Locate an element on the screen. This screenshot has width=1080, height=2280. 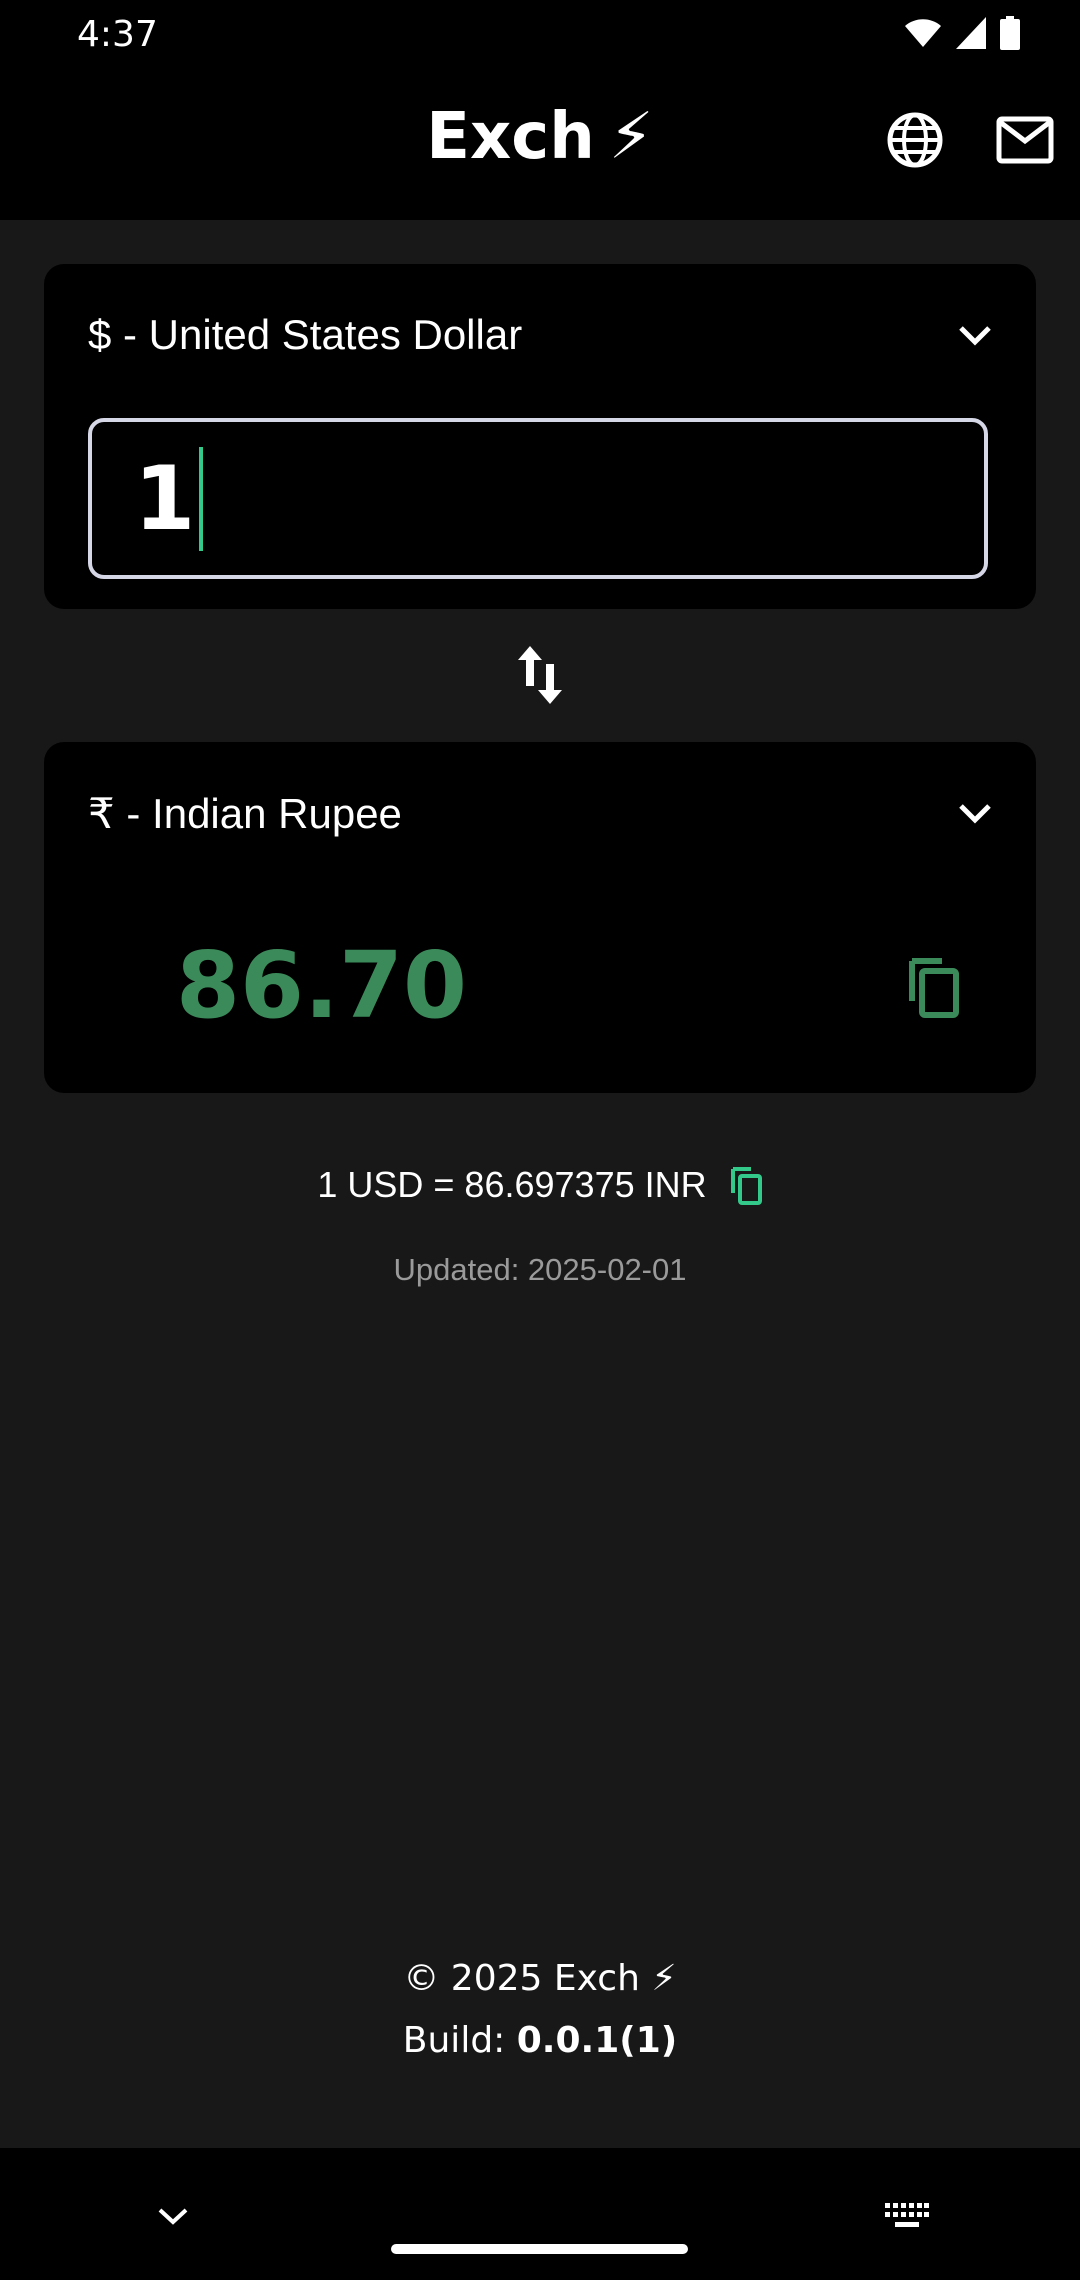
to-currency-select: ₹ - Indian Rupee is located at coordinates (540, 813).